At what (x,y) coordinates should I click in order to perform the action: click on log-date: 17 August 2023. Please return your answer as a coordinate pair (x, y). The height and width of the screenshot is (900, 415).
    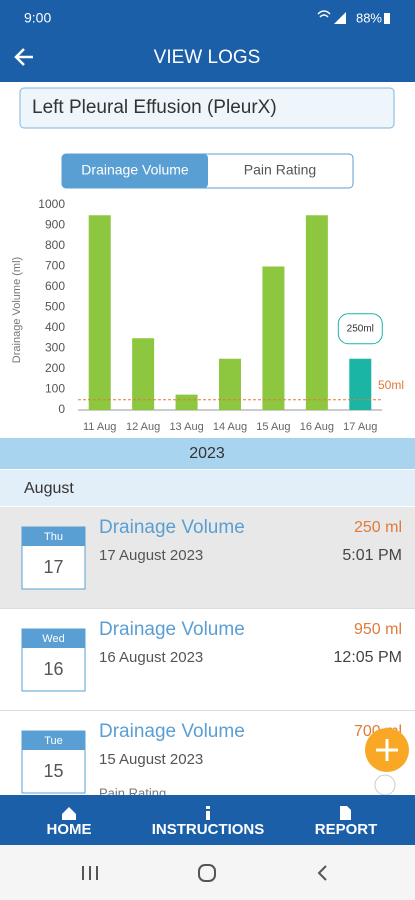
    Looking at the image, I should click on (151, 555).